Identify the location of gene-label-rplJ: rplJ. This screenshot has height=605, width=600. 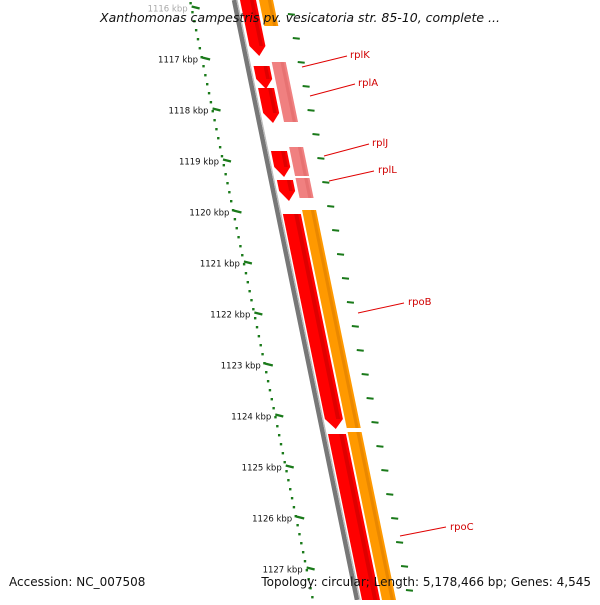
(380, 143).